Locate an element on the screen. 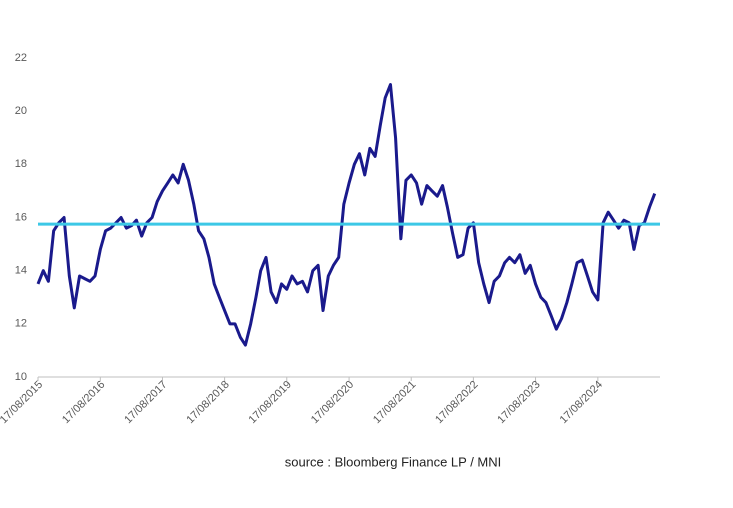 Image resolution: width=733 pixels, height=508 pixels. y-tick-label: 18 is located at coordinates (21, 164).